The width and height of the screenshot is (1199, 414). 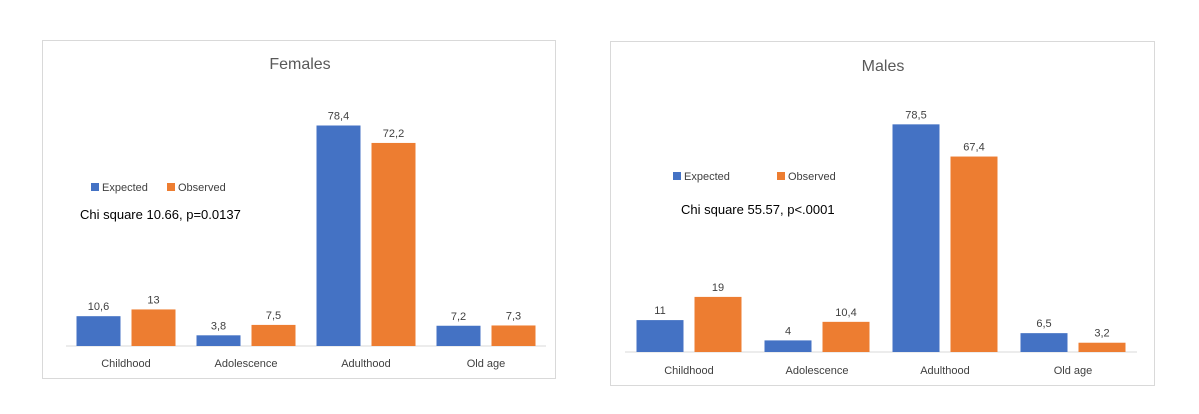 What do you see at coordinates (153, 300) in the screenshot?
I see `data-label: 13` at bounding box center [153, 300].